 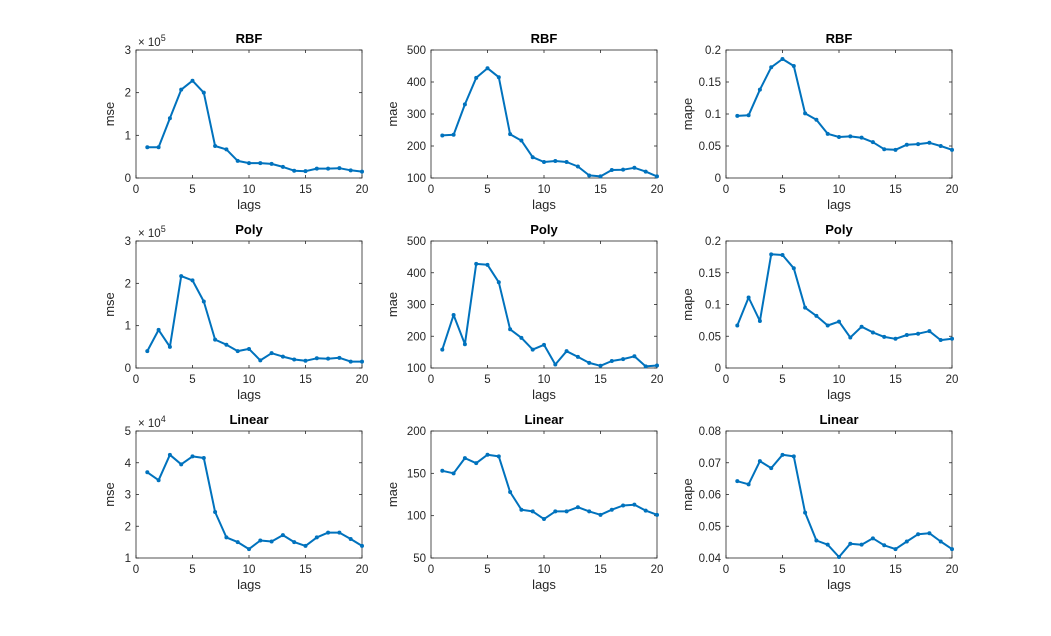 What do you see at coordinates (419, 559) in the screenshot?
I see `y-tick-label: 50` at bounding box center [419, 559].